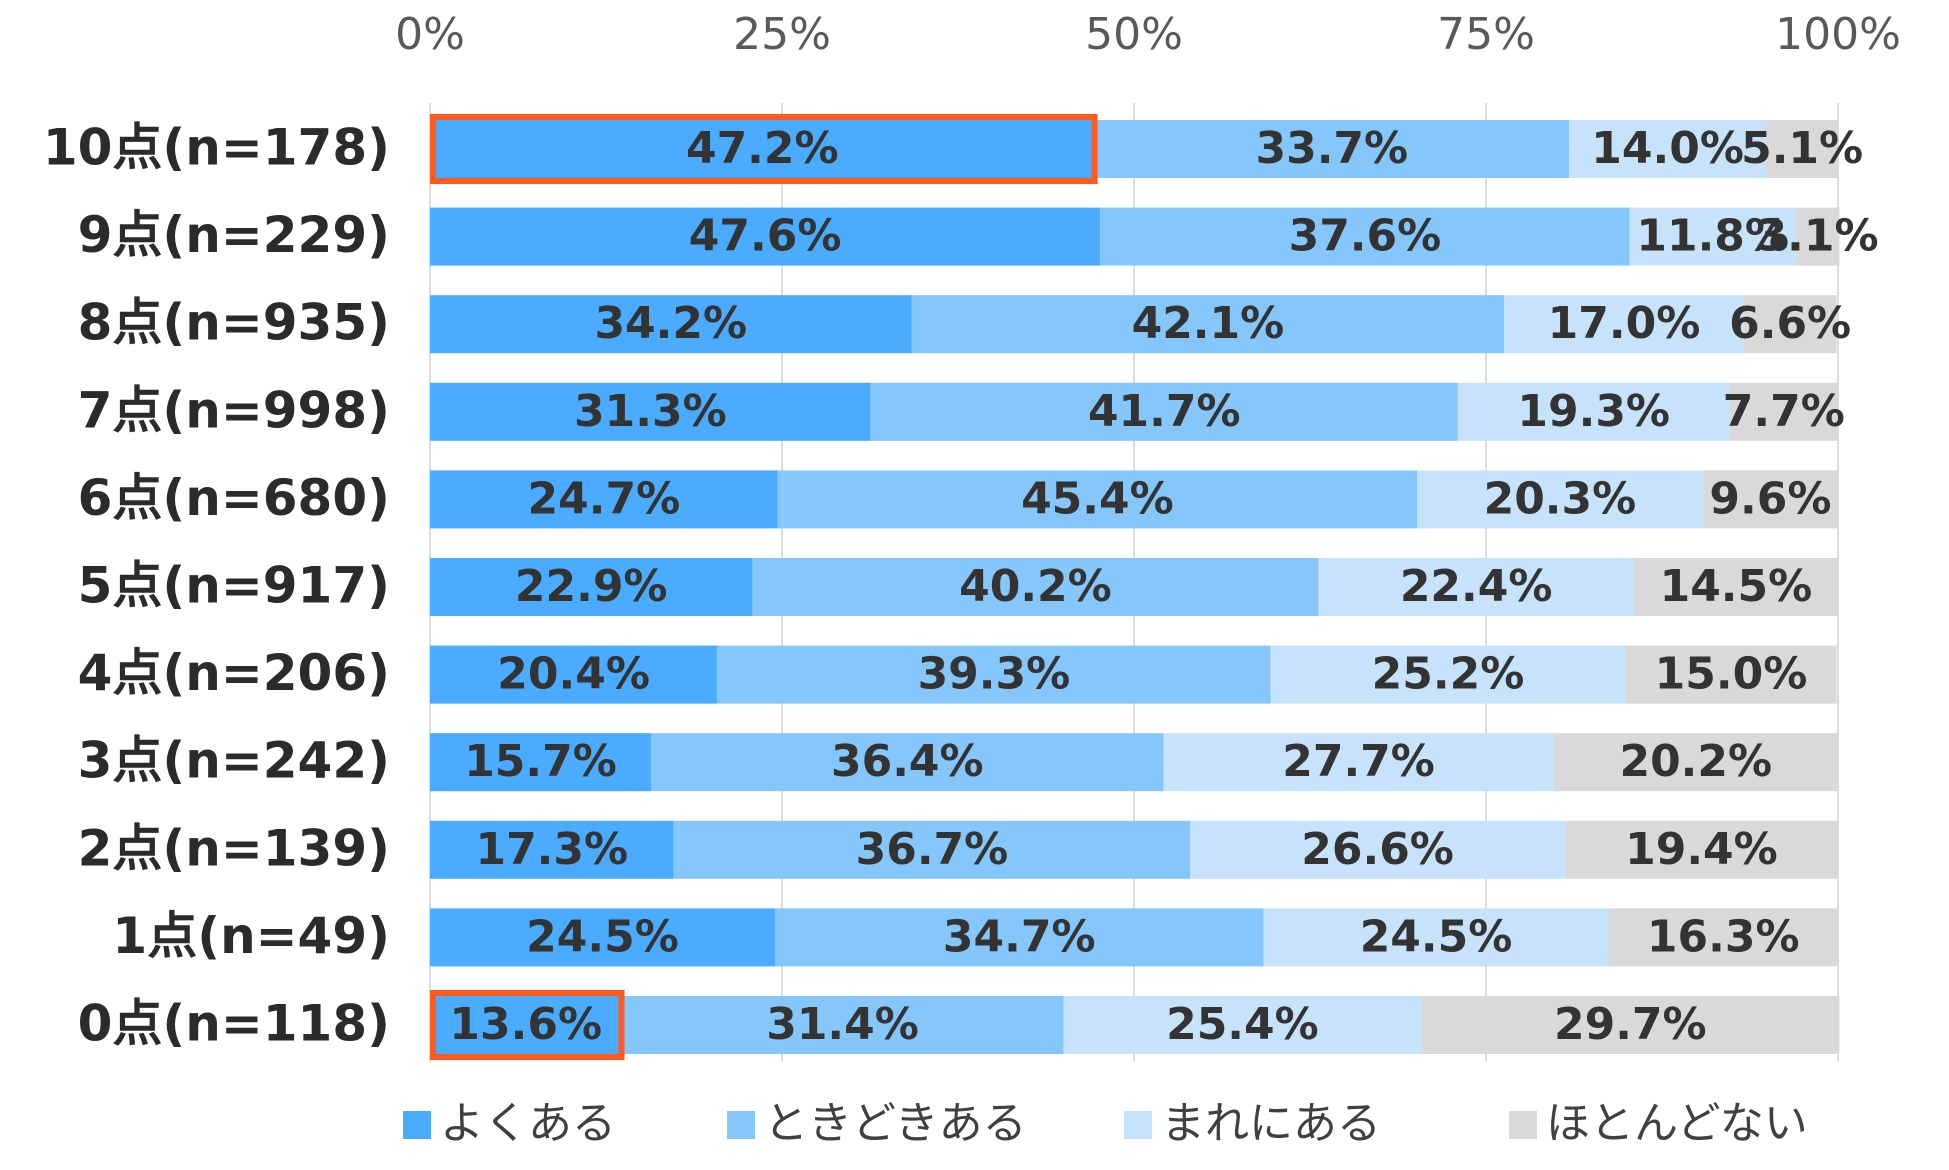 Image resolution: width=1949 pixels, height=1170 pixels. I want to click on data-label: 42.1%, so click(1208, 323).